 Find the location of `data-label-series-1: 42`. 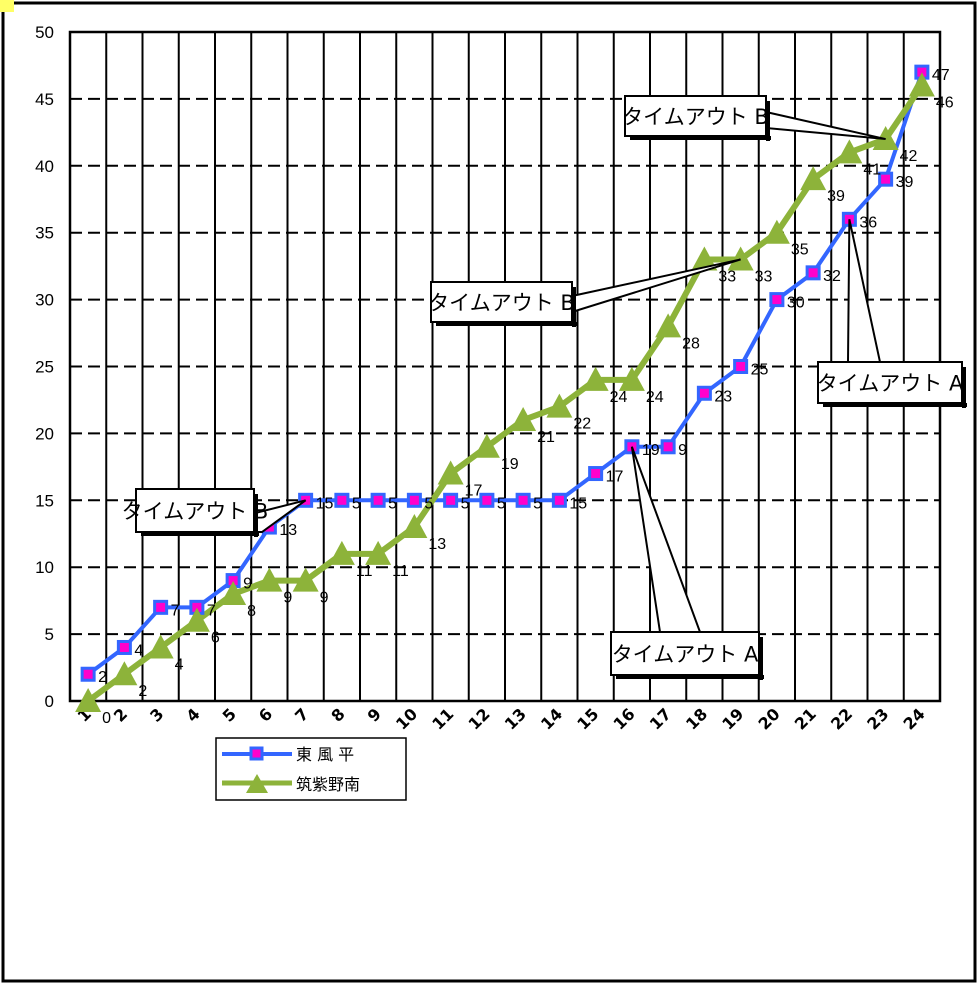

data-label-series-1: 42 is located at coordinates (909, 156).